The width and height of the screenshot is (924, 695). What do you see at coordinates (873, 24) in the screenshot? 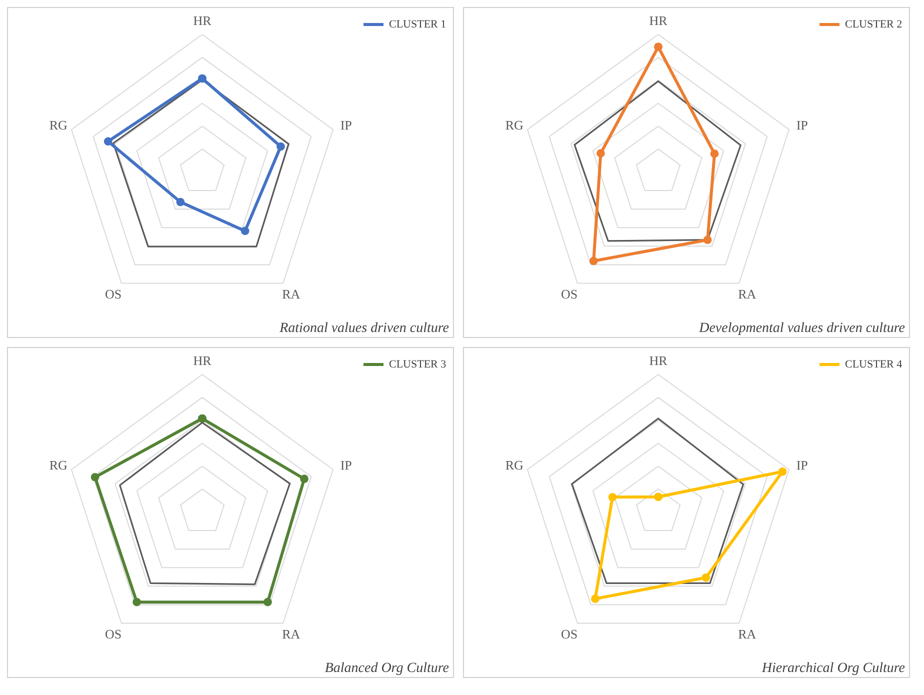
I see `legend-label: CLUSTER 2` at bounding box center [873, 24].